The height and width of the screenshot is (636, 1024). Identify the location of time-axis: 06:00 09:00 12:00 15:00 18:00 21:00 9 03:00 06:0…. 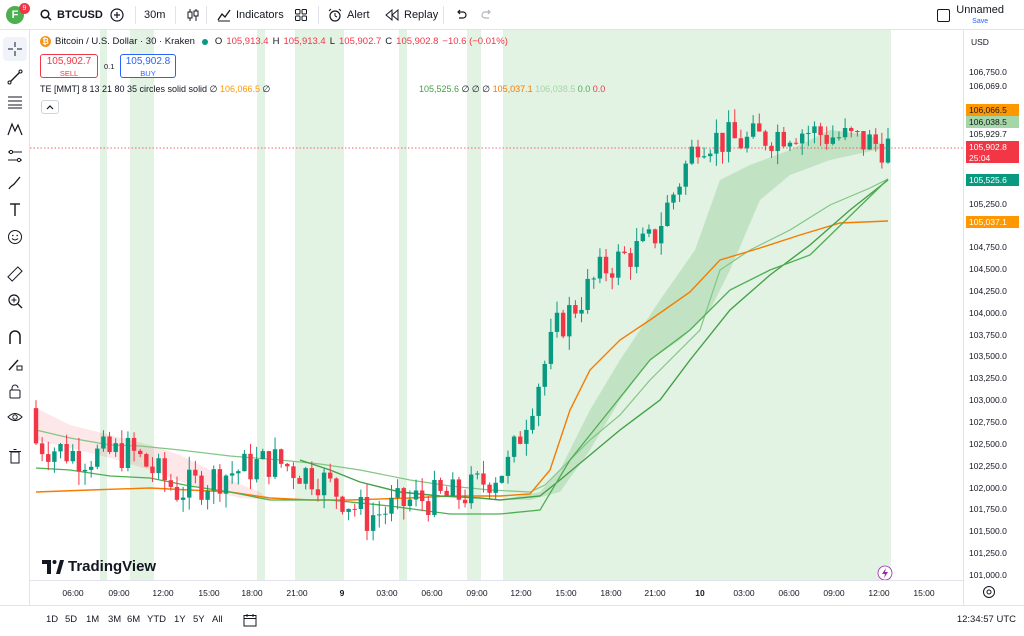
(496, 592).